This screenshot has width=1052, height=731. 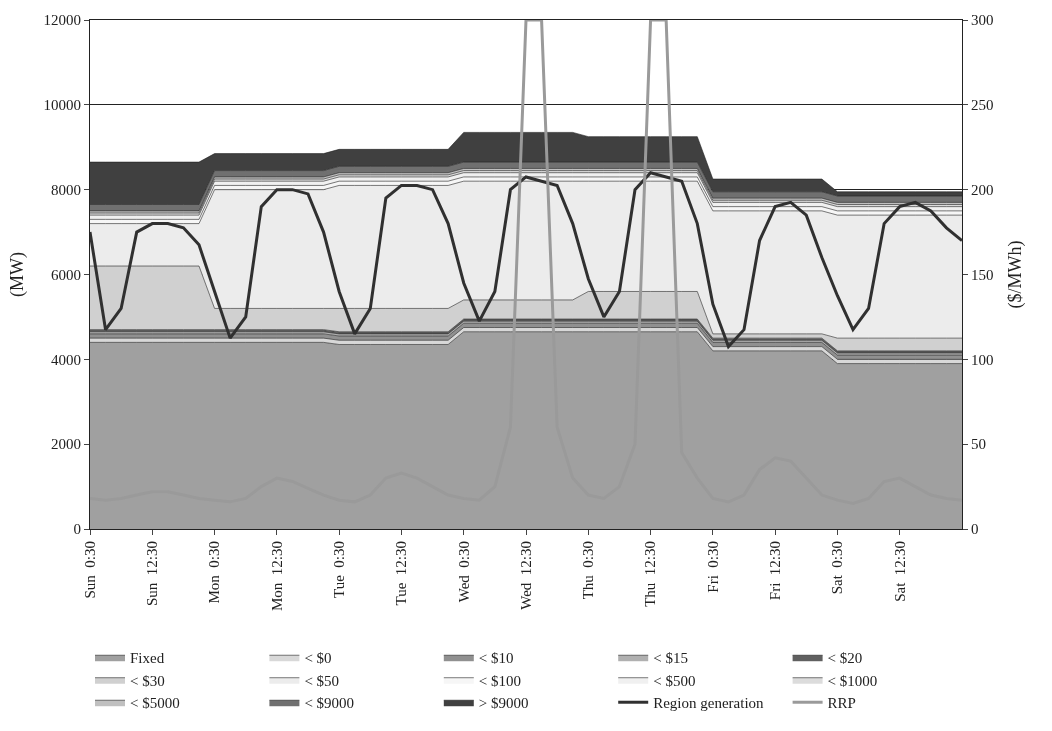 What do you see at coordinates (650, 574) in the screenshot?
I see `x-tick-label: Thu 12:30` at bounding box center [650, 574].